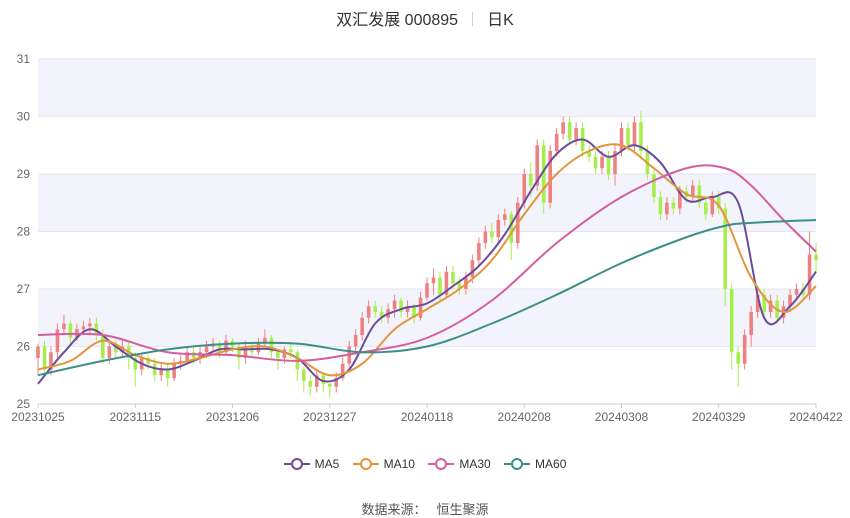 The image size is (850, 518). What do you see at coordinates (427, 88) in the screenshot?
I see `plot-band` at bounding box center [427, 88].